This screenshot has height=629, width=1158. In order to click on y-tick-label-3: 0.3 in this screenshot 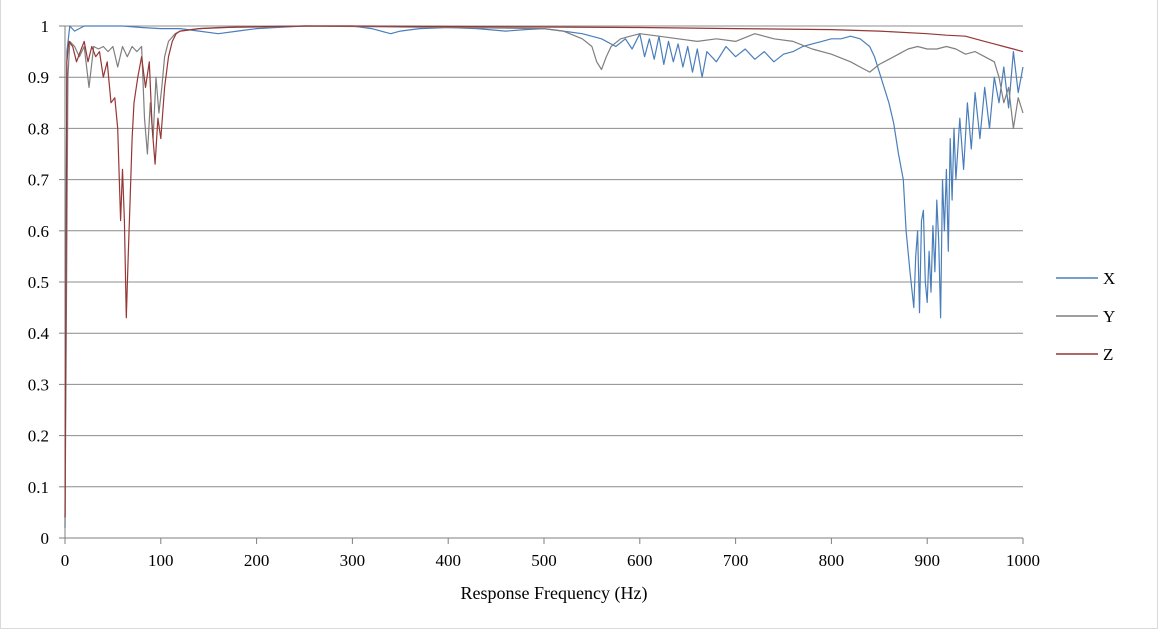, I will do `click(38, 384)`.